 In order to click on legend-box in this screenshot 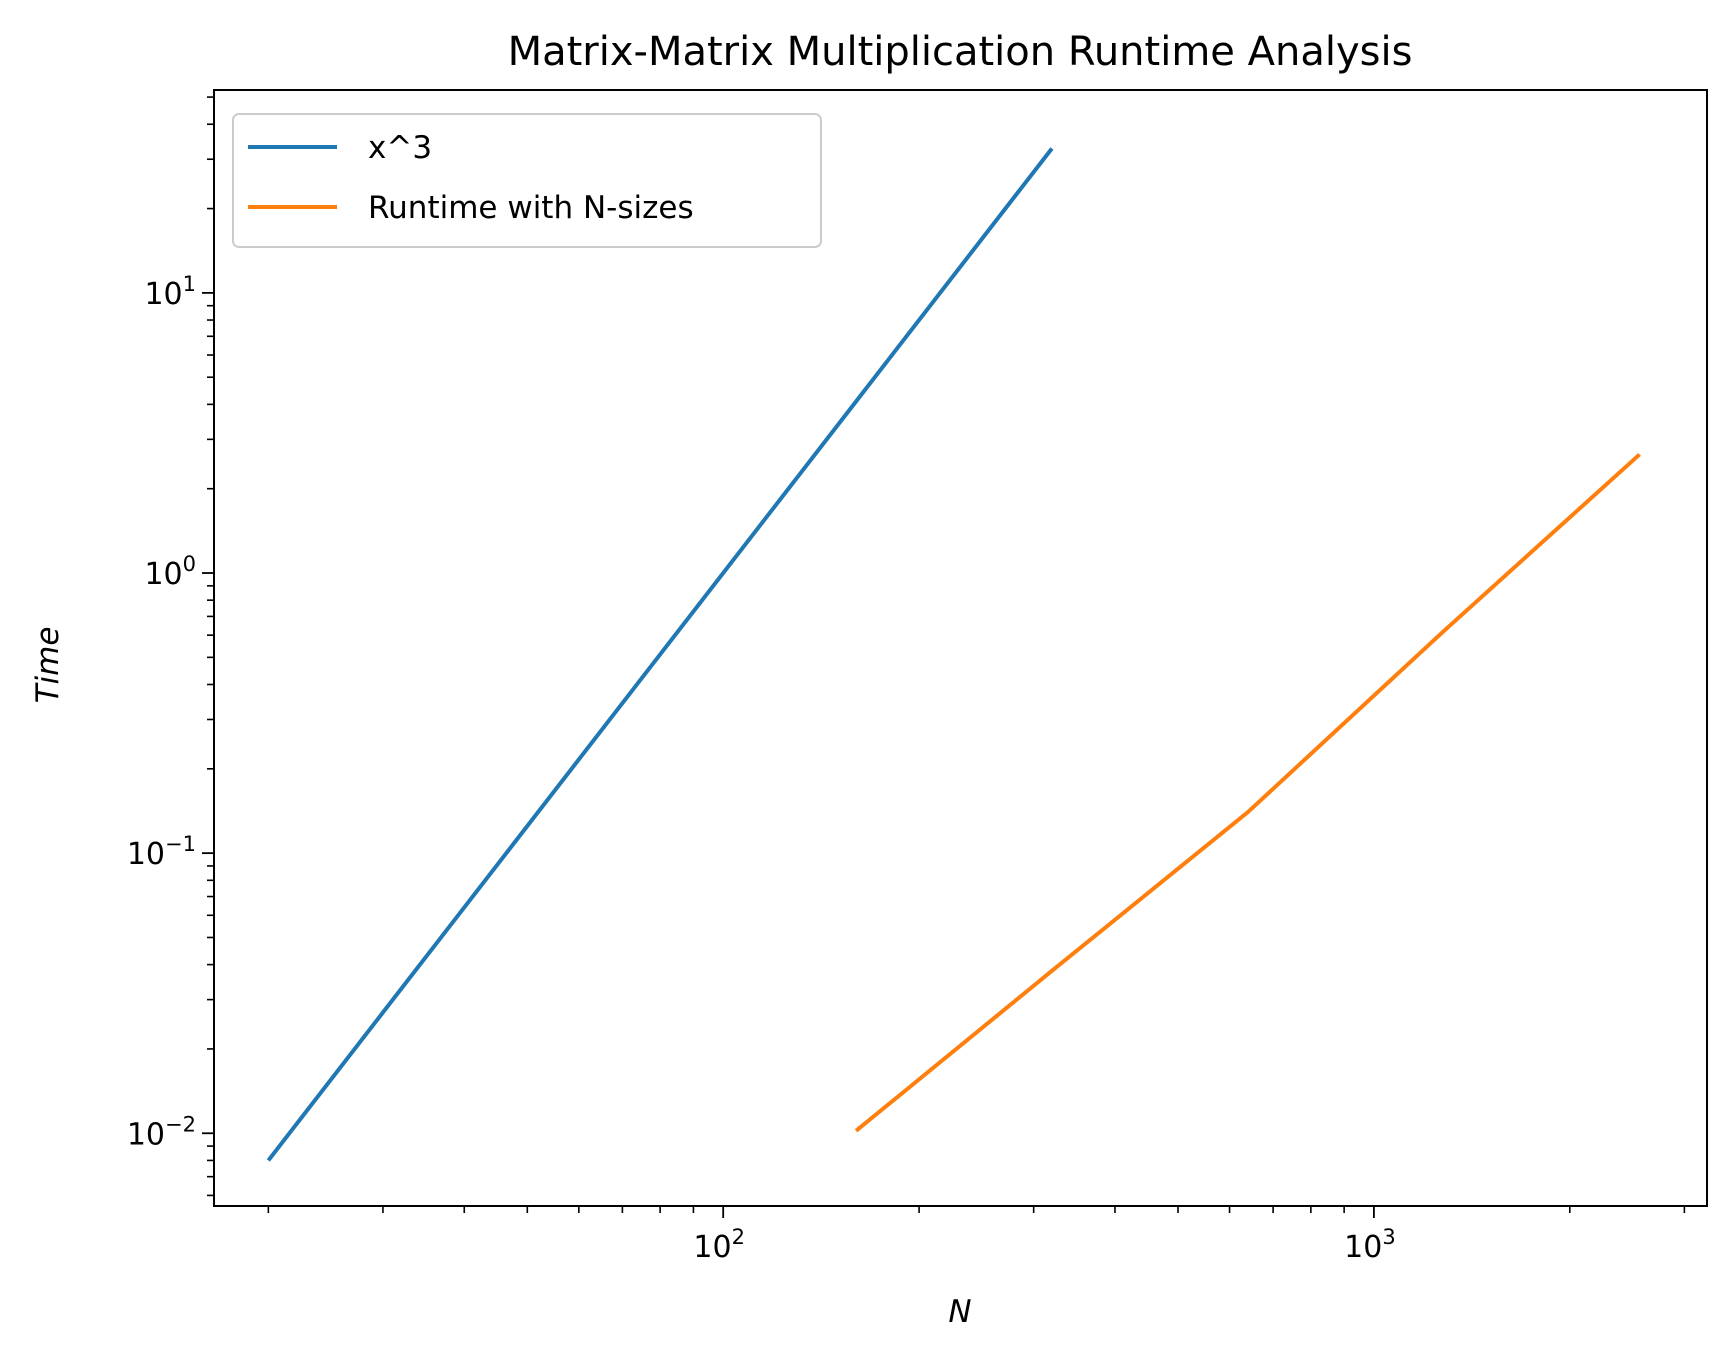, I will do `click(527, 180)`.